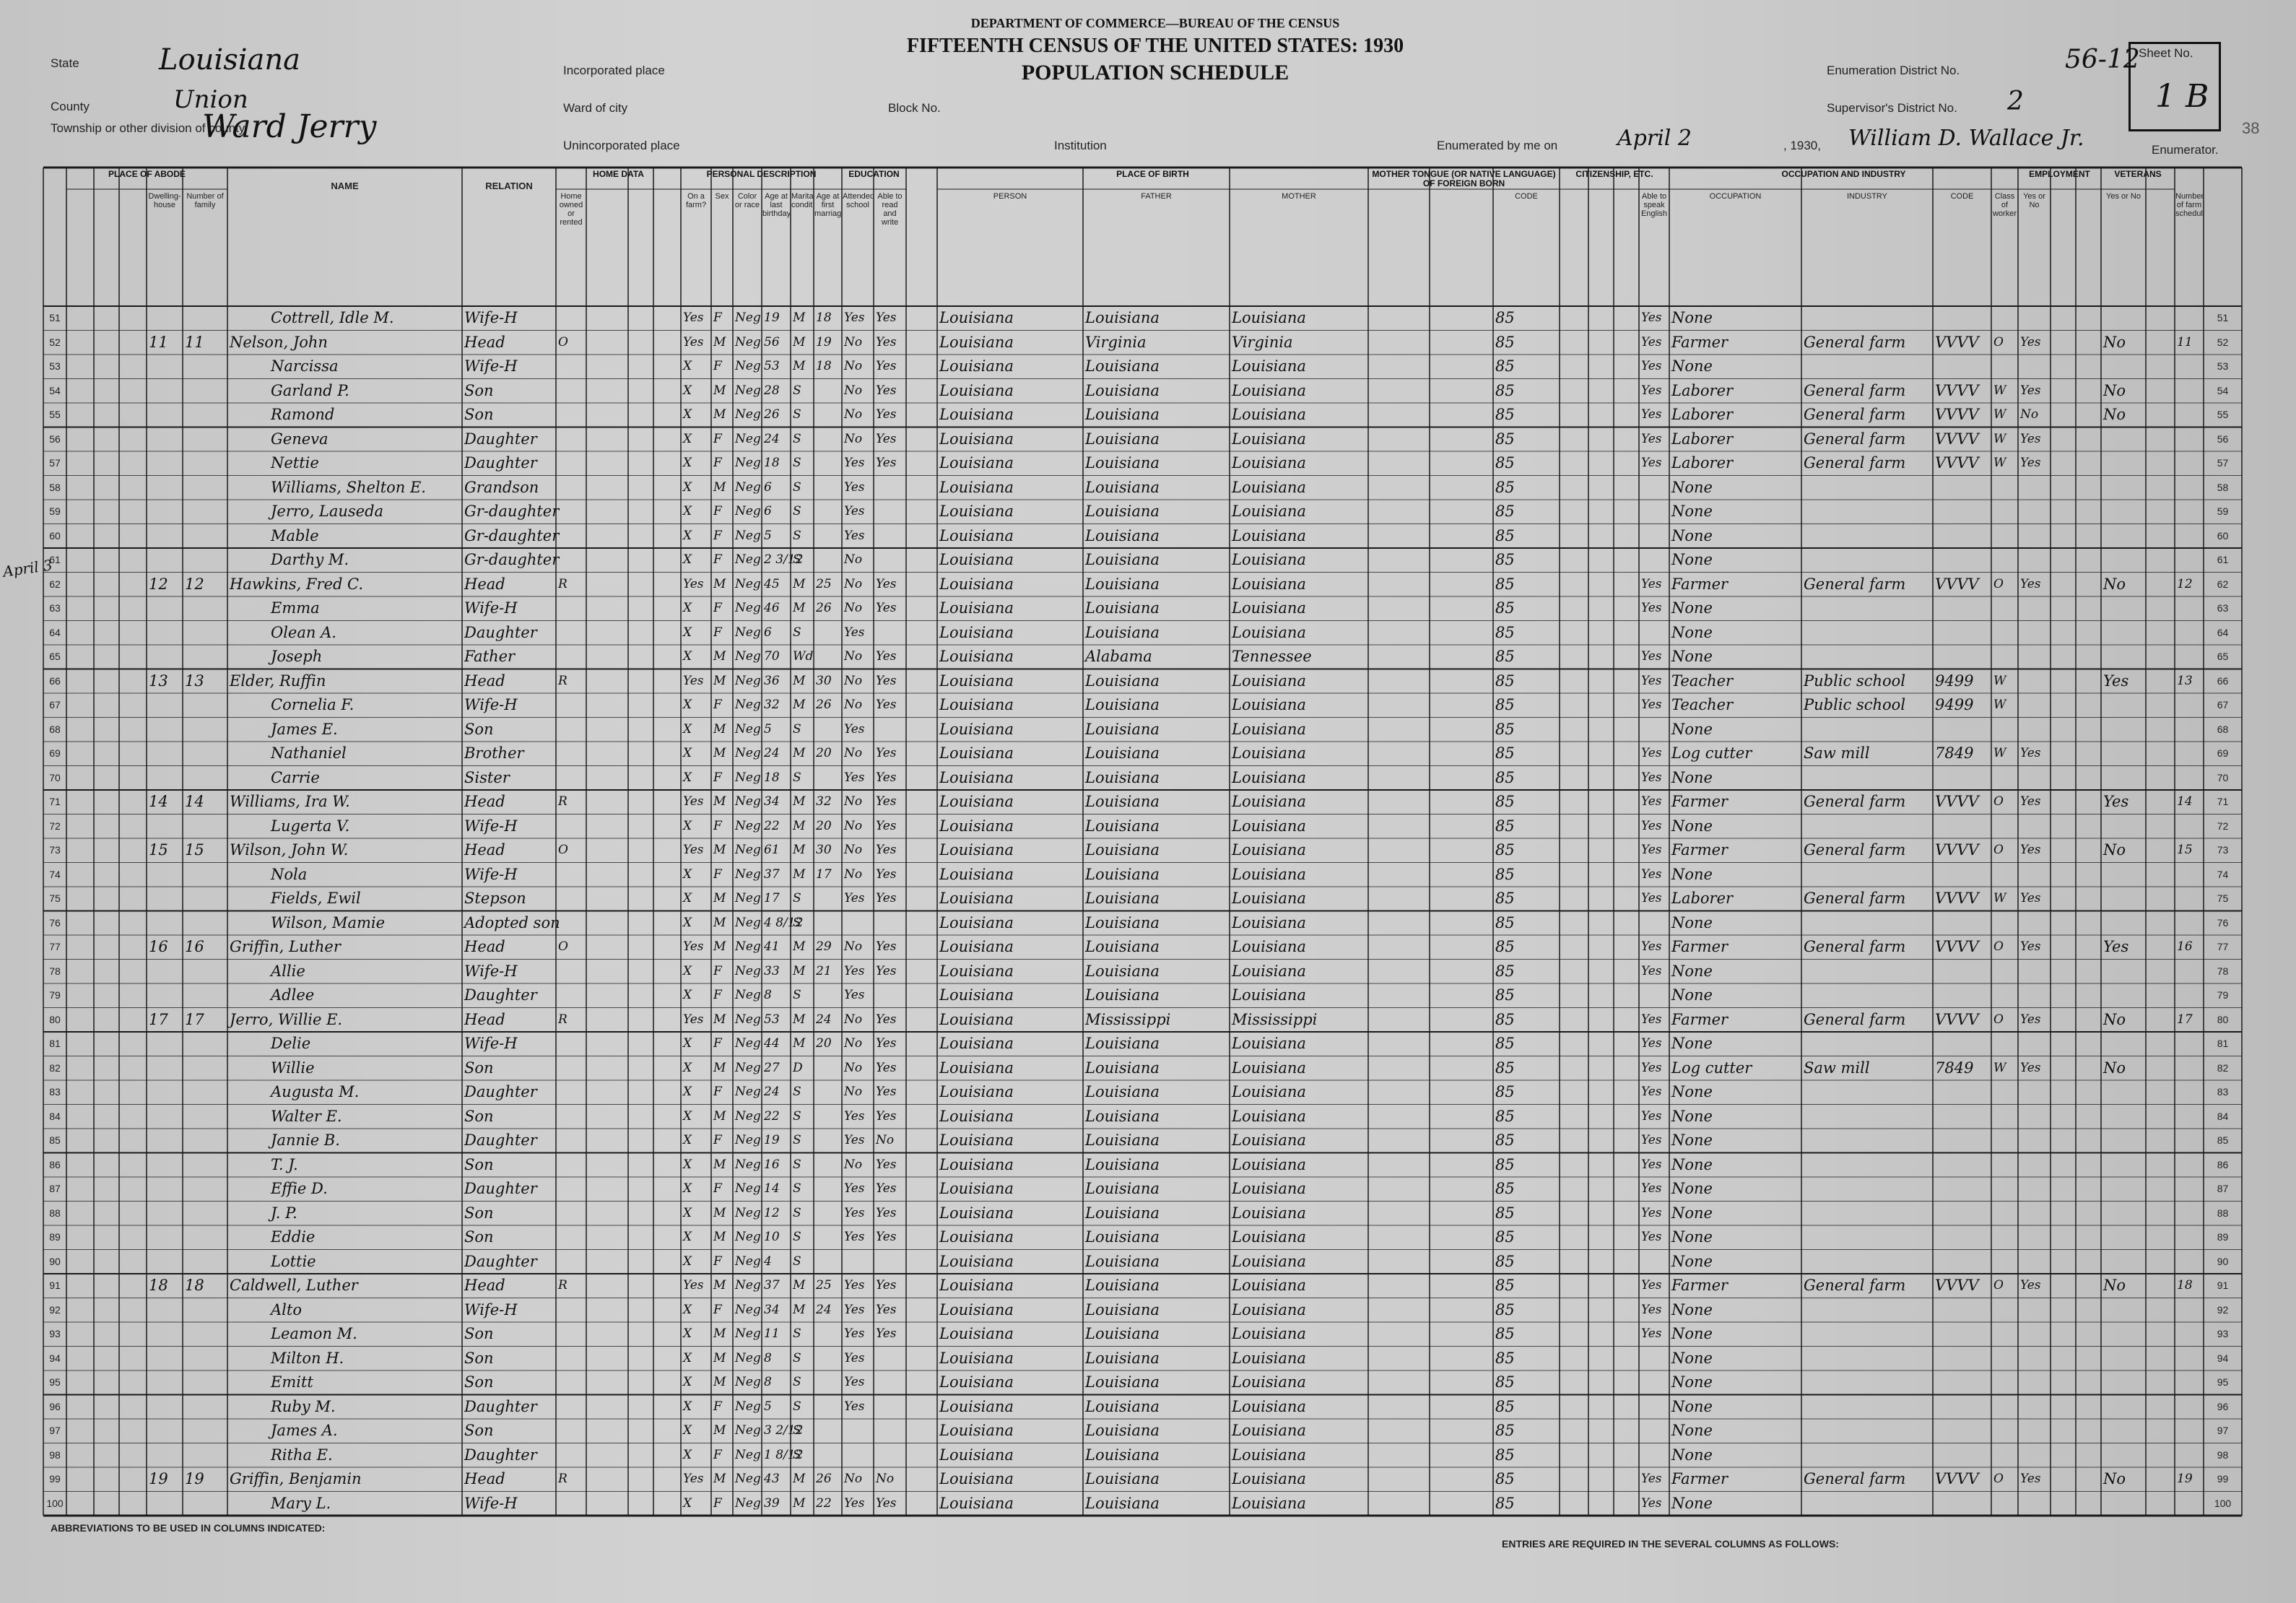 The height and width of the screenshot is (1603, 2296). Describe the element at coordinates (784, 559) in the screenshot. I see `age: 2 3/12` at that location.